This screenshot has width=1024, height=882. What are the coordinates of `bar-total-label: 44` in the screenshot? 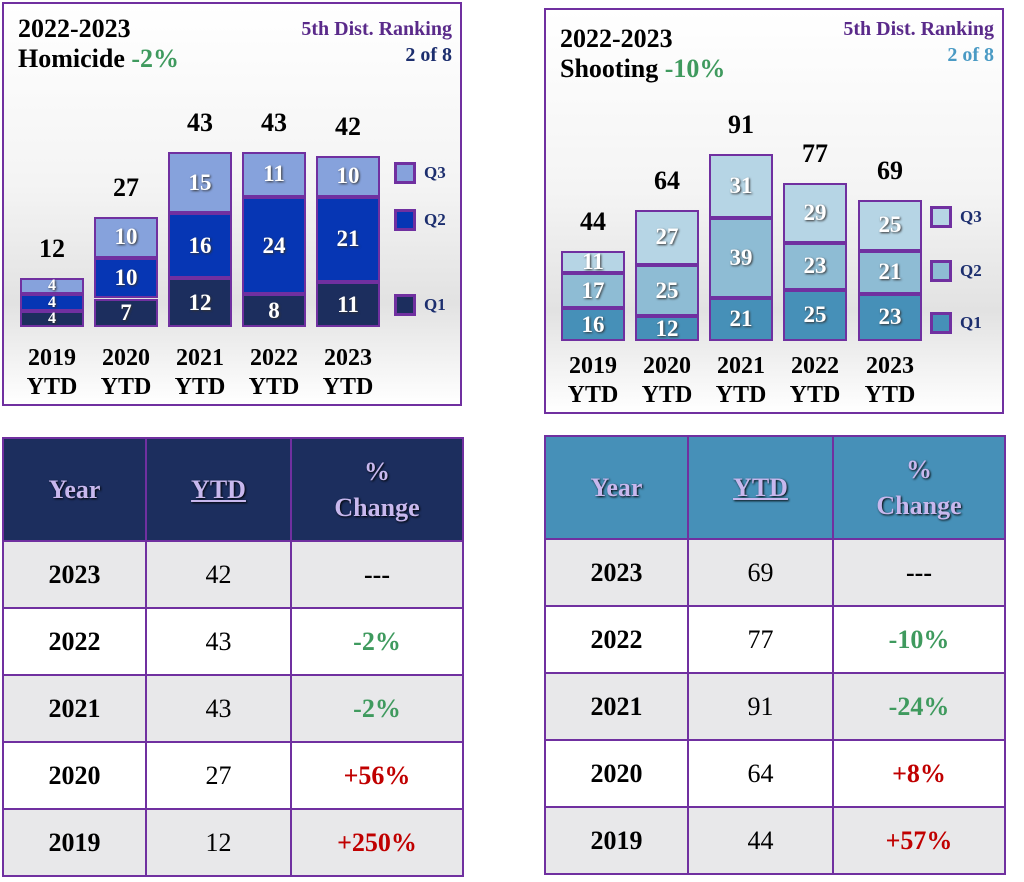 It's located at (593, 221).